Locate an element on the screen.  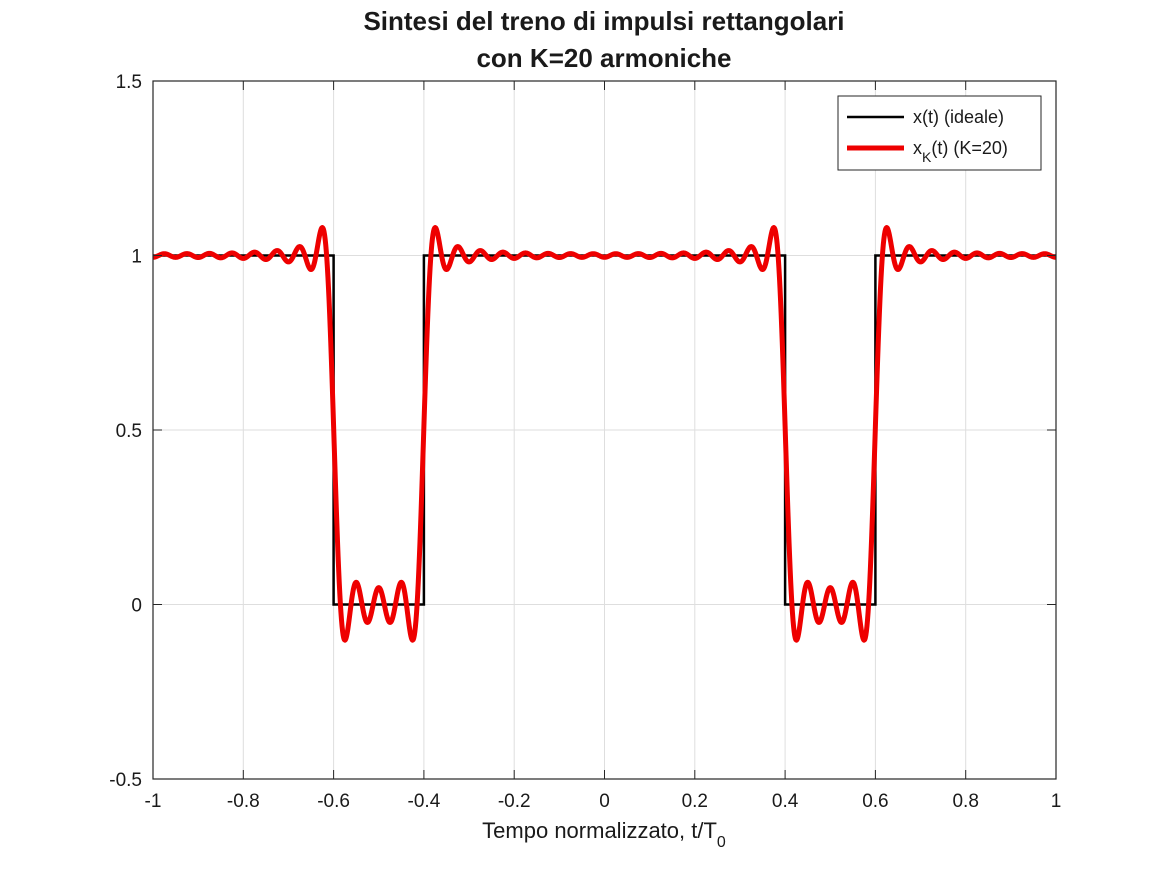
x-axis-label: Tempo normalizzato, t/T0 is located at coordinates (604, 834).